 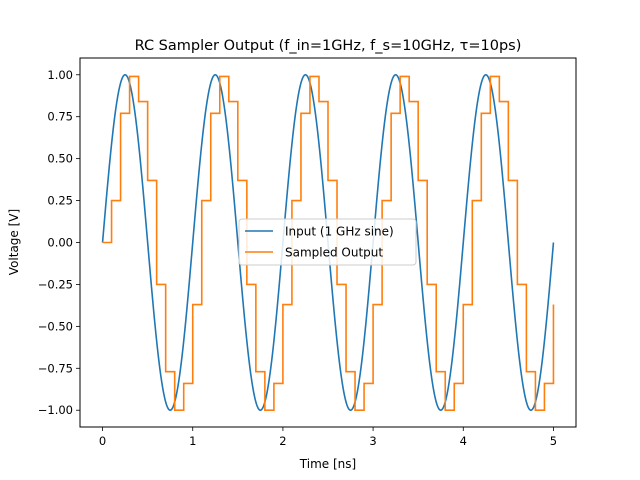 I want to click on x-tick-label: 0, so click(x=102, y=441).